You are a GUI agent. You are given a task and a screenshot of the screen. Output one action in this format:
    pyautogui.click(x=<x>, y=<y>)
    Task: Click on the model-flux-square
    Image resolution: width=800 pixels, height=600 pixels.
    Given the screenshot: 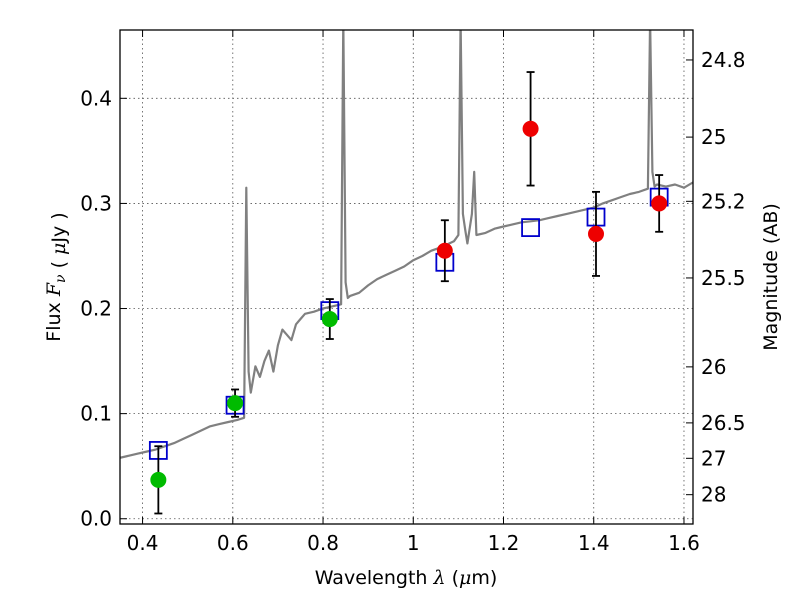 What is the action you would take?
    pyautogui.click(x=530, y=228)
    